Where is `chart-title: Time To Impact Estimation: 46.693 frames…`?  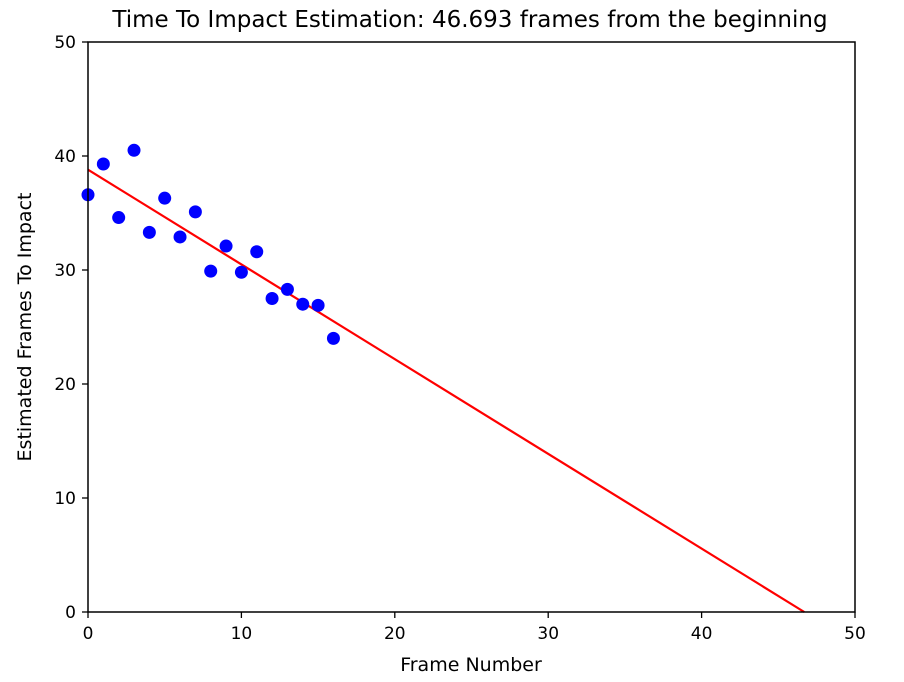 chart-title: Time To Impact Estimation: 46.693 frames… is located at coordinates (469, 20).